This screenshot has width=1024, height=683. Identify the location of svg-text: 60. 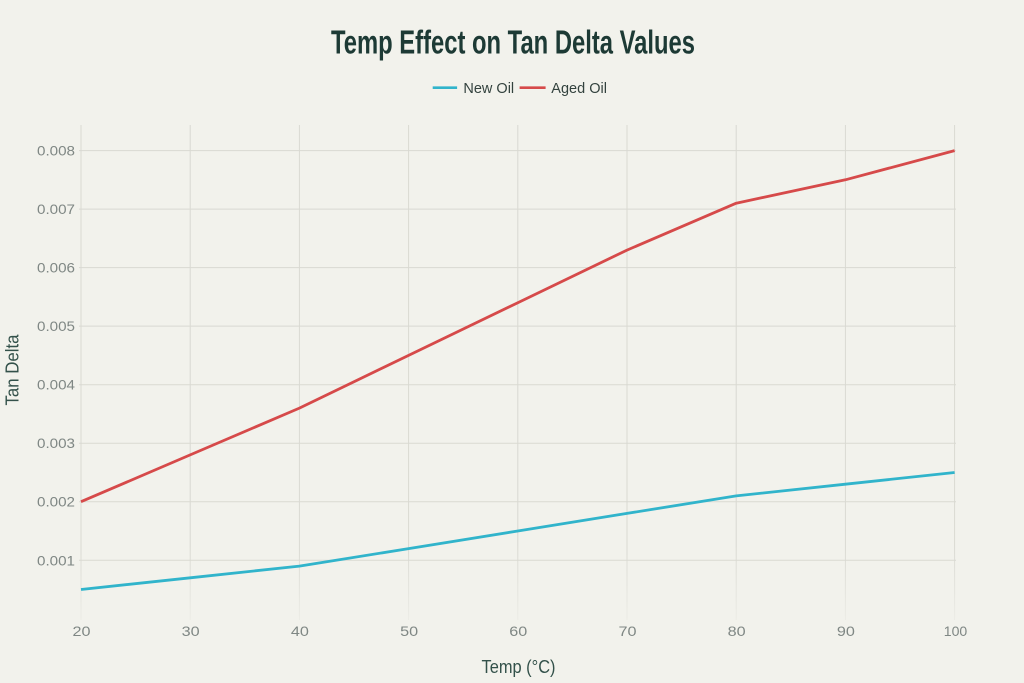
(518, 631).